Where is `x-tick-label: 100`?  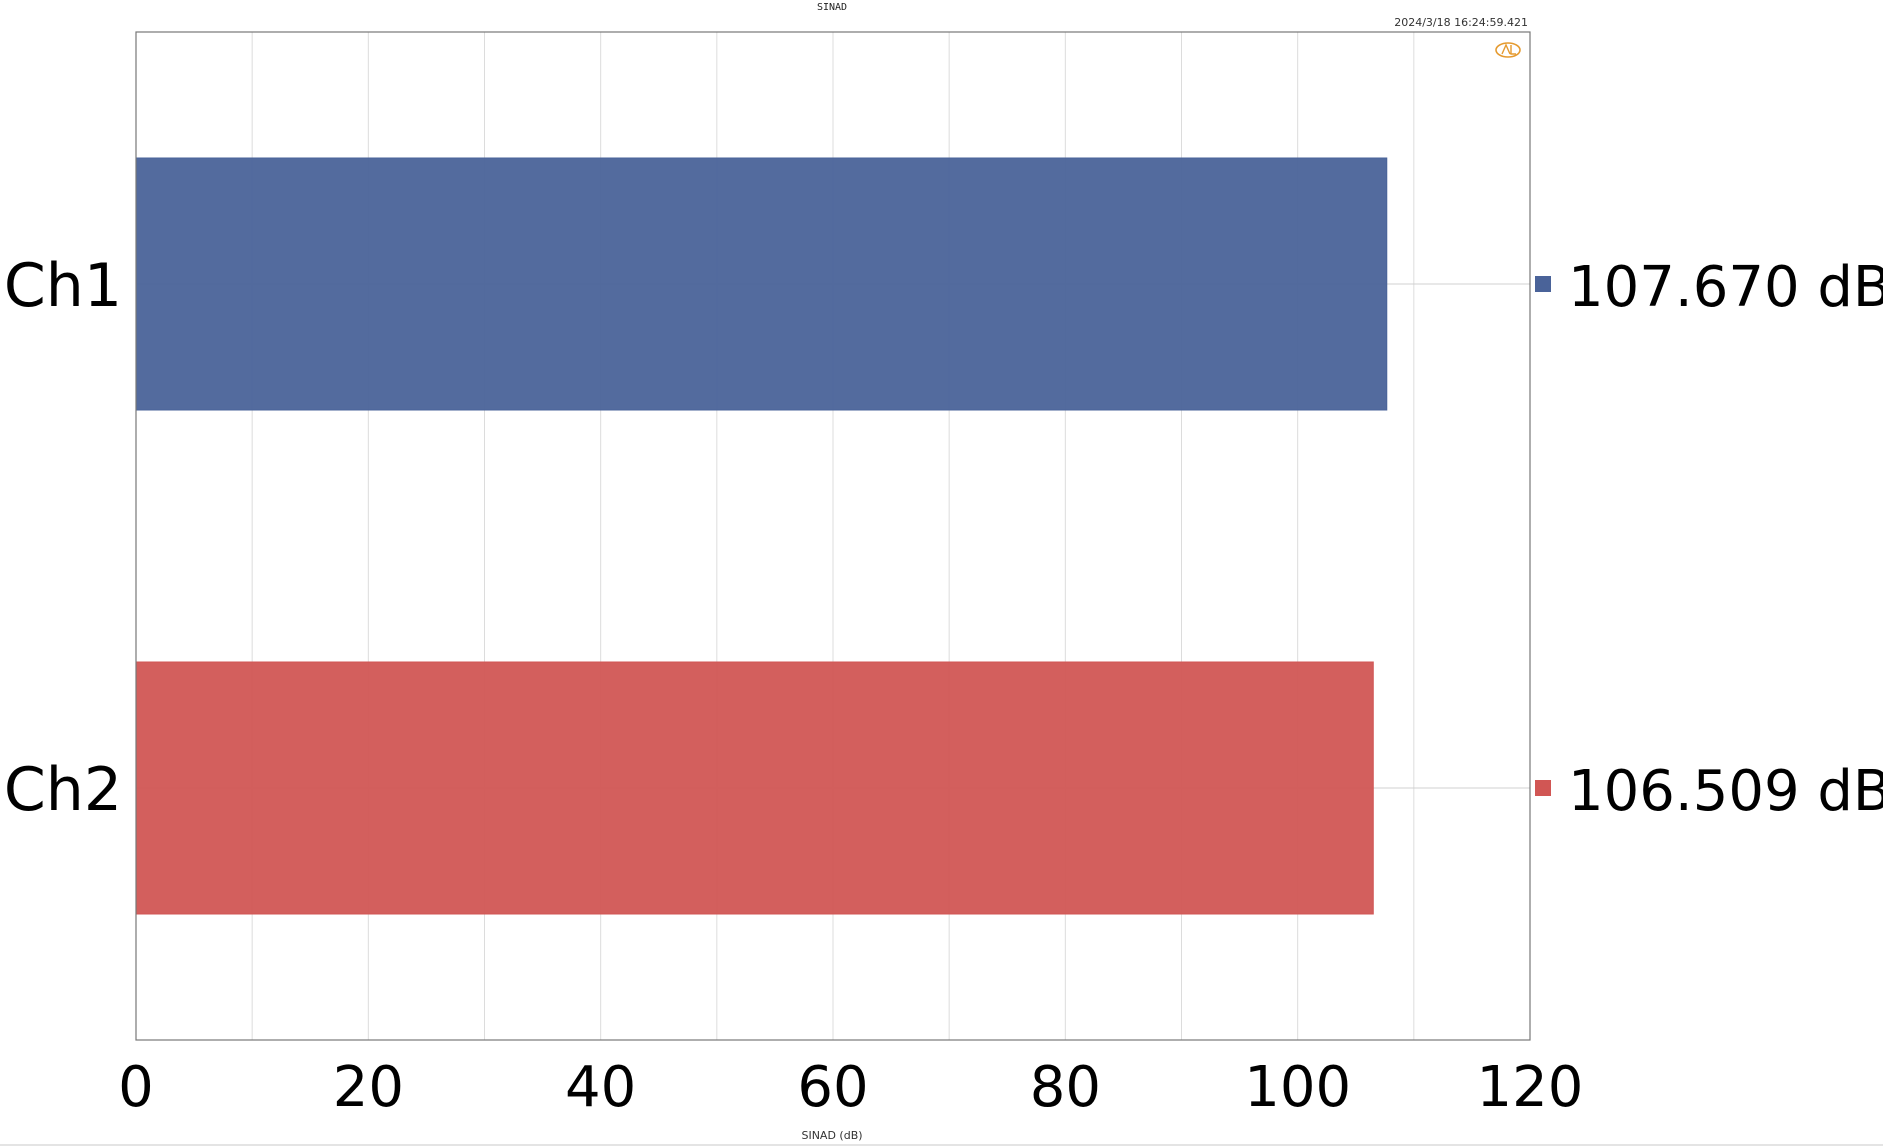 x-tick-label: 100 is located at coordinates (1297, 1087).